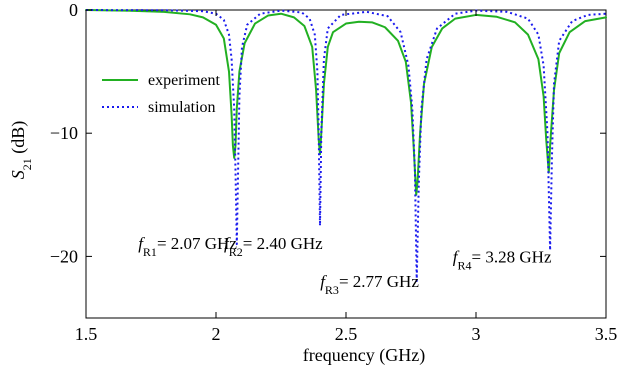 The height and width of the screenshot is (376, 632). I want to click on resonance-label-subscript: R2, so click(236, 252).